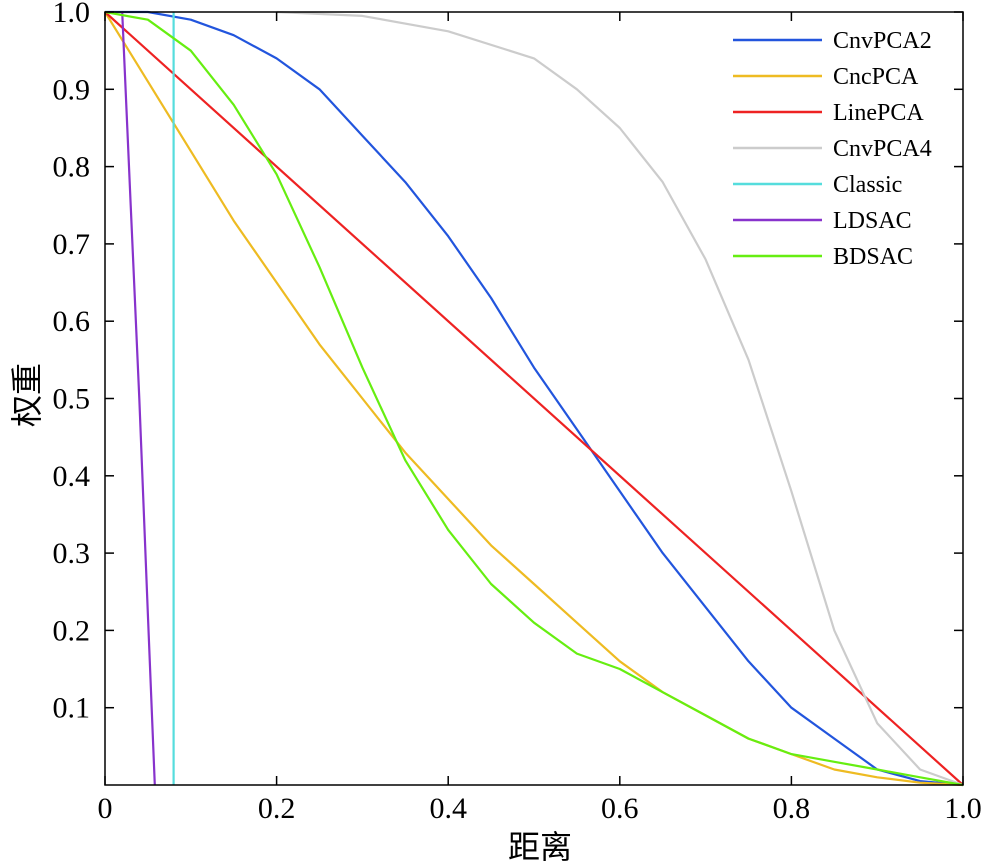 The height and width of the screenshot is (865, 1000). Describe the element at coordinates (72, 399) in the screenshot. I see `y-tick-label: 0.5` at that location.